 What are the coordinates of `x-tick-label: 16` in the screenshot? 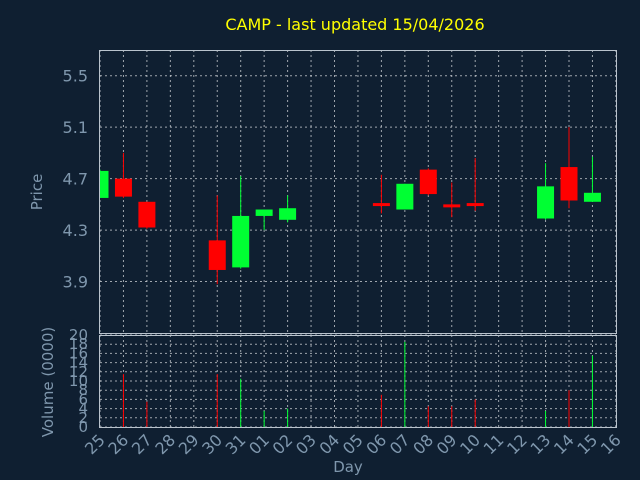 It's located at (611, 444).